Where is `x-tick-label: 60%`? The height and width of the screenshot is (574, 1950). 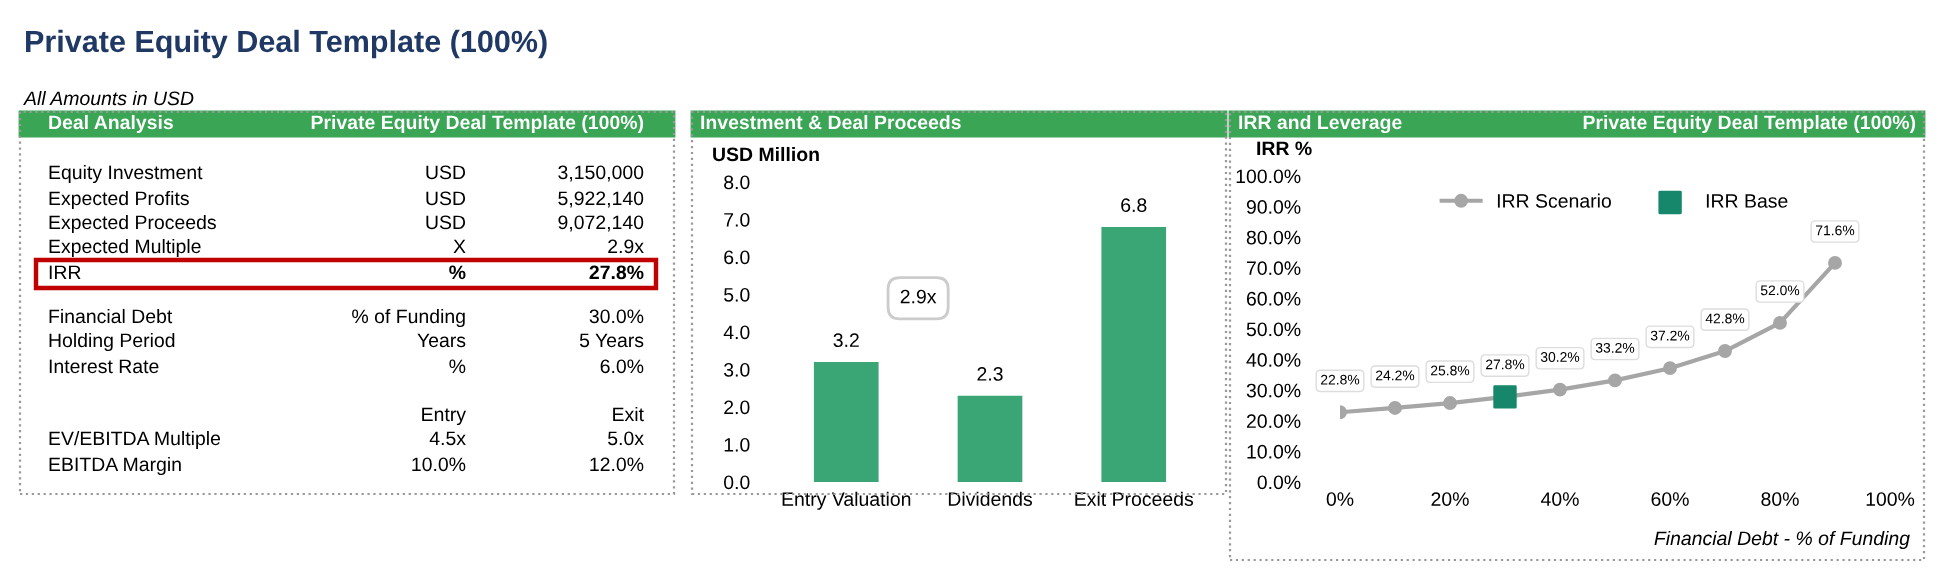
x-tick-label: 60% is located at coordinates (1670, 499).